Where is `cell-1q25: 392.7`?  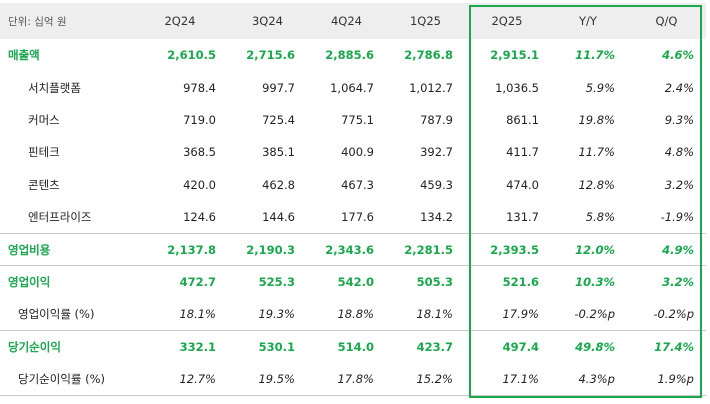
cell-1q25: 392.7 is located at coordinates (436, 152).